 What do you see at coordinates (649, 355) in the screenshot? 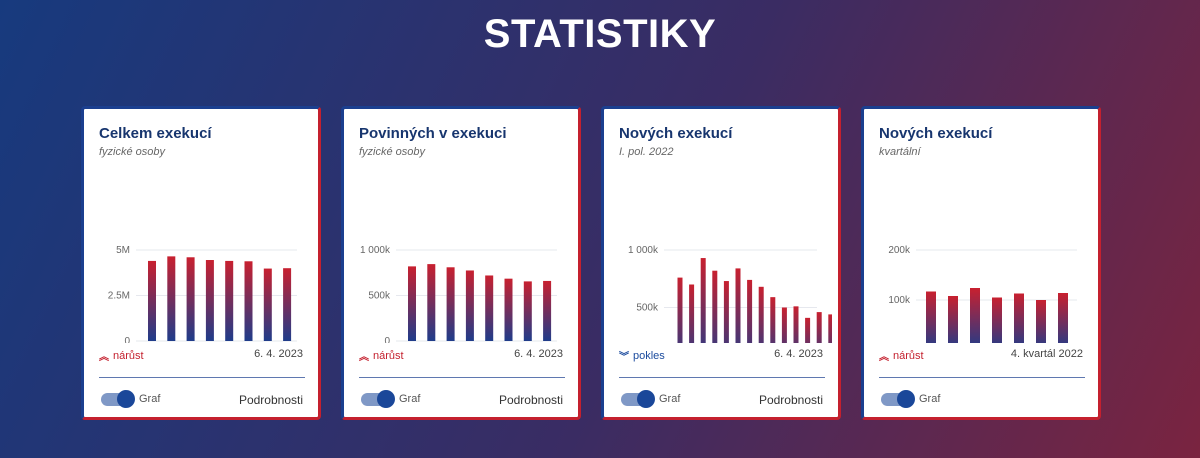
I see `trend-label: pokles` at bounding box center [649, 355].